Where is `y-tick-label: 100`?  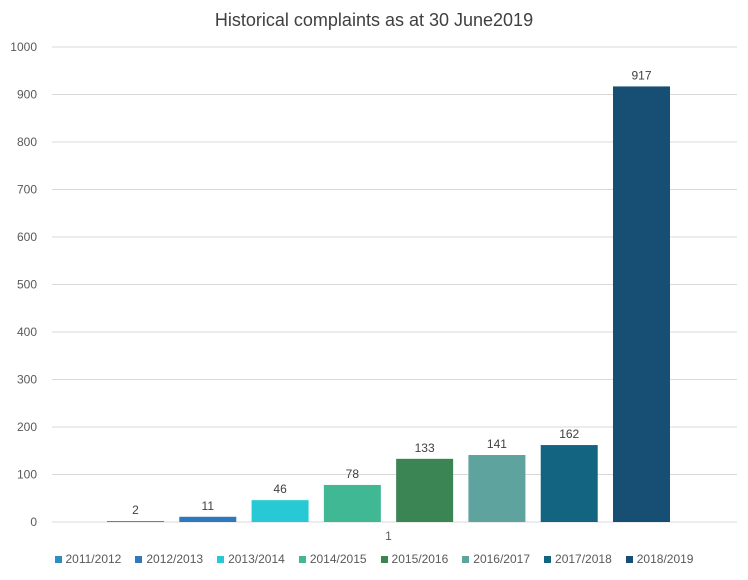 y-tick-label: 100 is located at coordinates (27, 475).